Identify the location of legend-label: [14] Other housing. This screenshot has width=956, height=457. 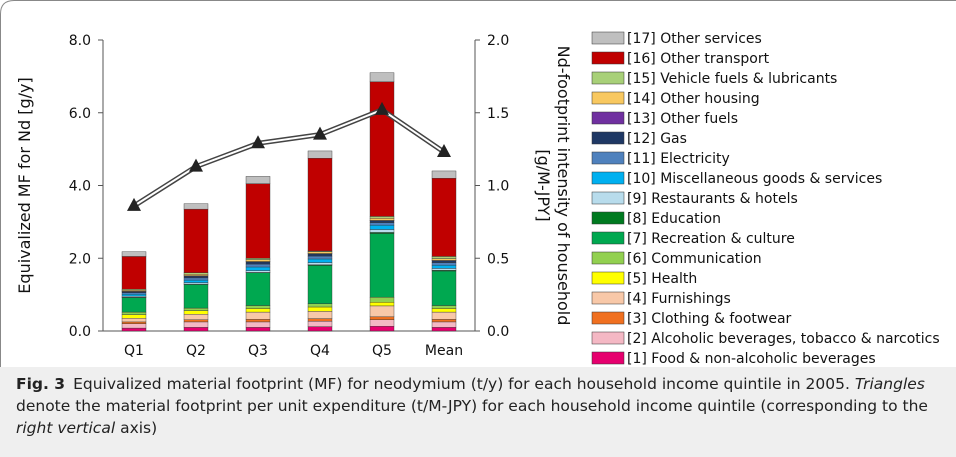
(693, 99).